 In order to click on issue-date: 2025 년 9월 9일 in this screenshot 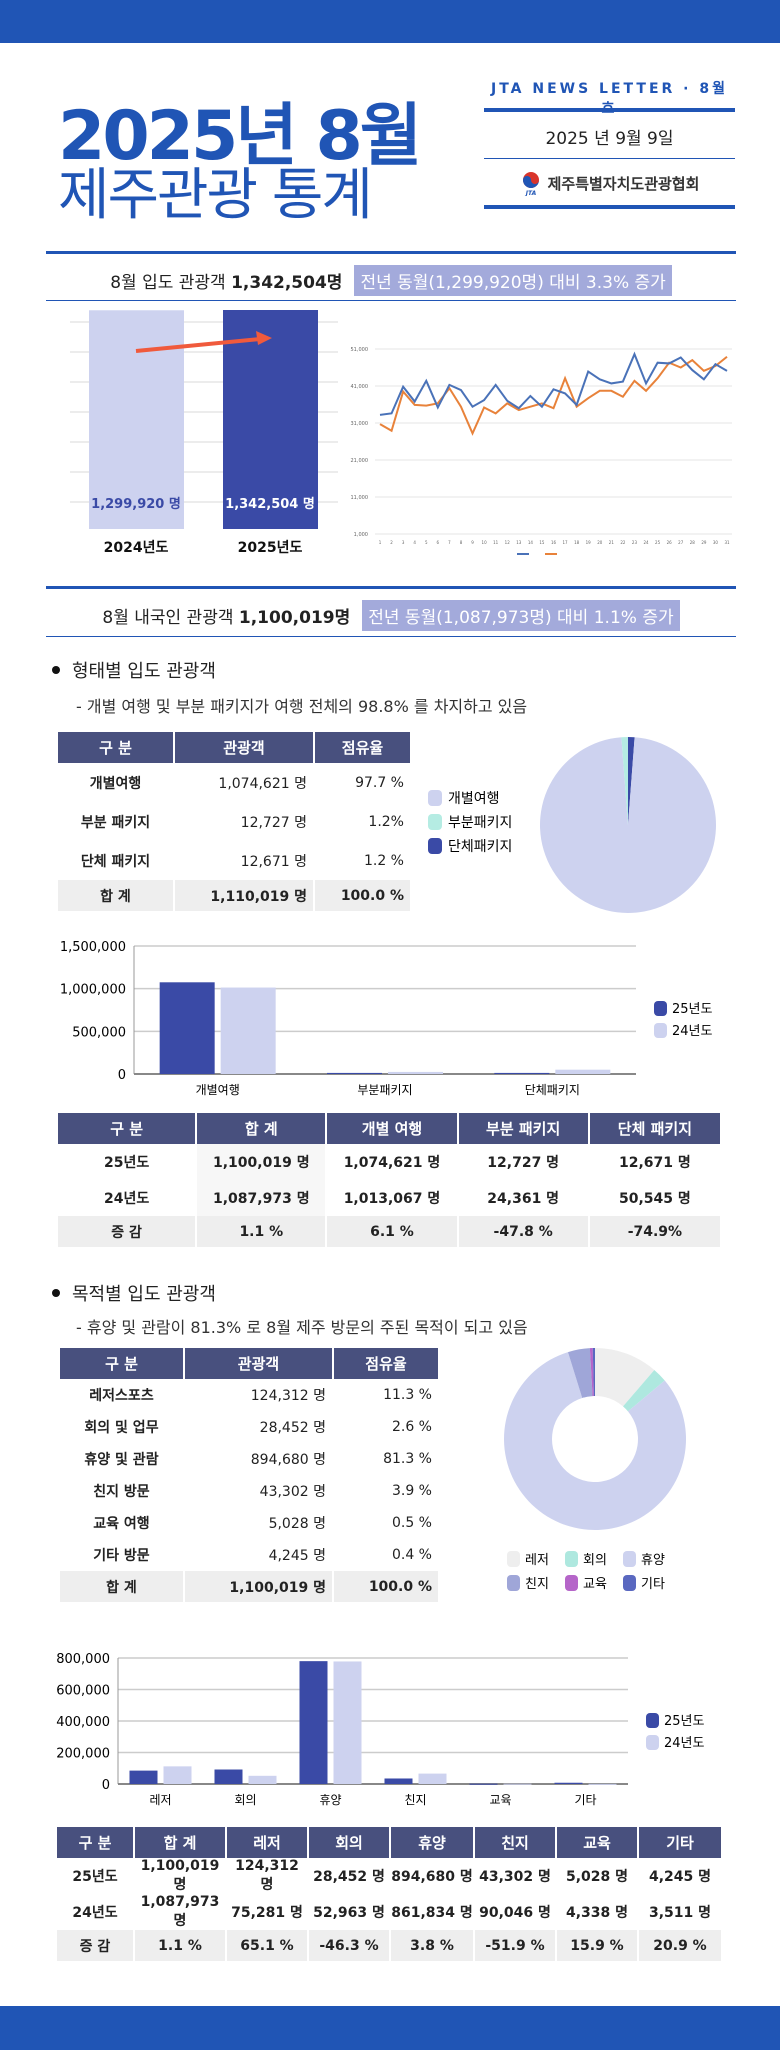, I will do `click(609, 139)`.